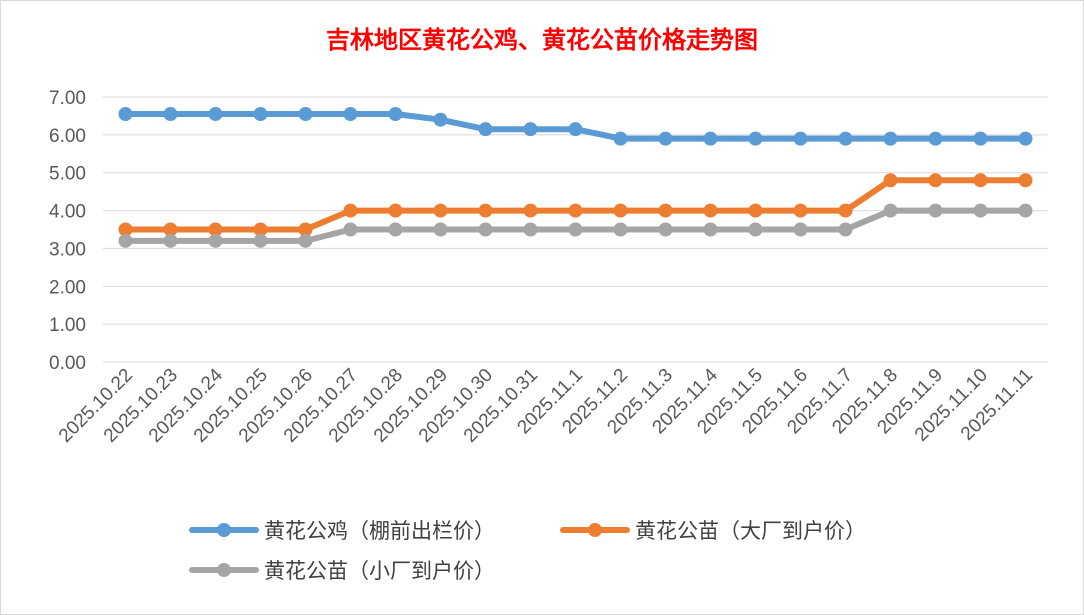 This screenshot has width=1084, height=615. What do you see at coordinates (67, 363) in the screenshot?
I see `y-tick-label: 0.00` at bounding box center [67, 363].